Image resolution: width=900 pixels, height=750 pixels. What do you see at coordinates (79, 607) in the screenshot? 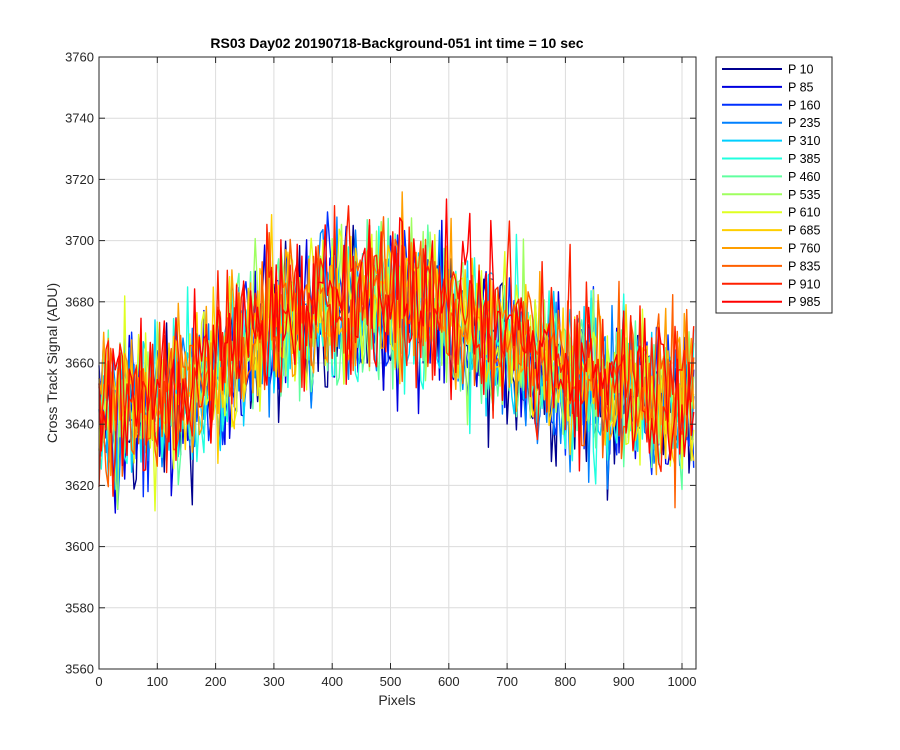
I see `y-tick-label: 3580` at bounding box center [79, 607].